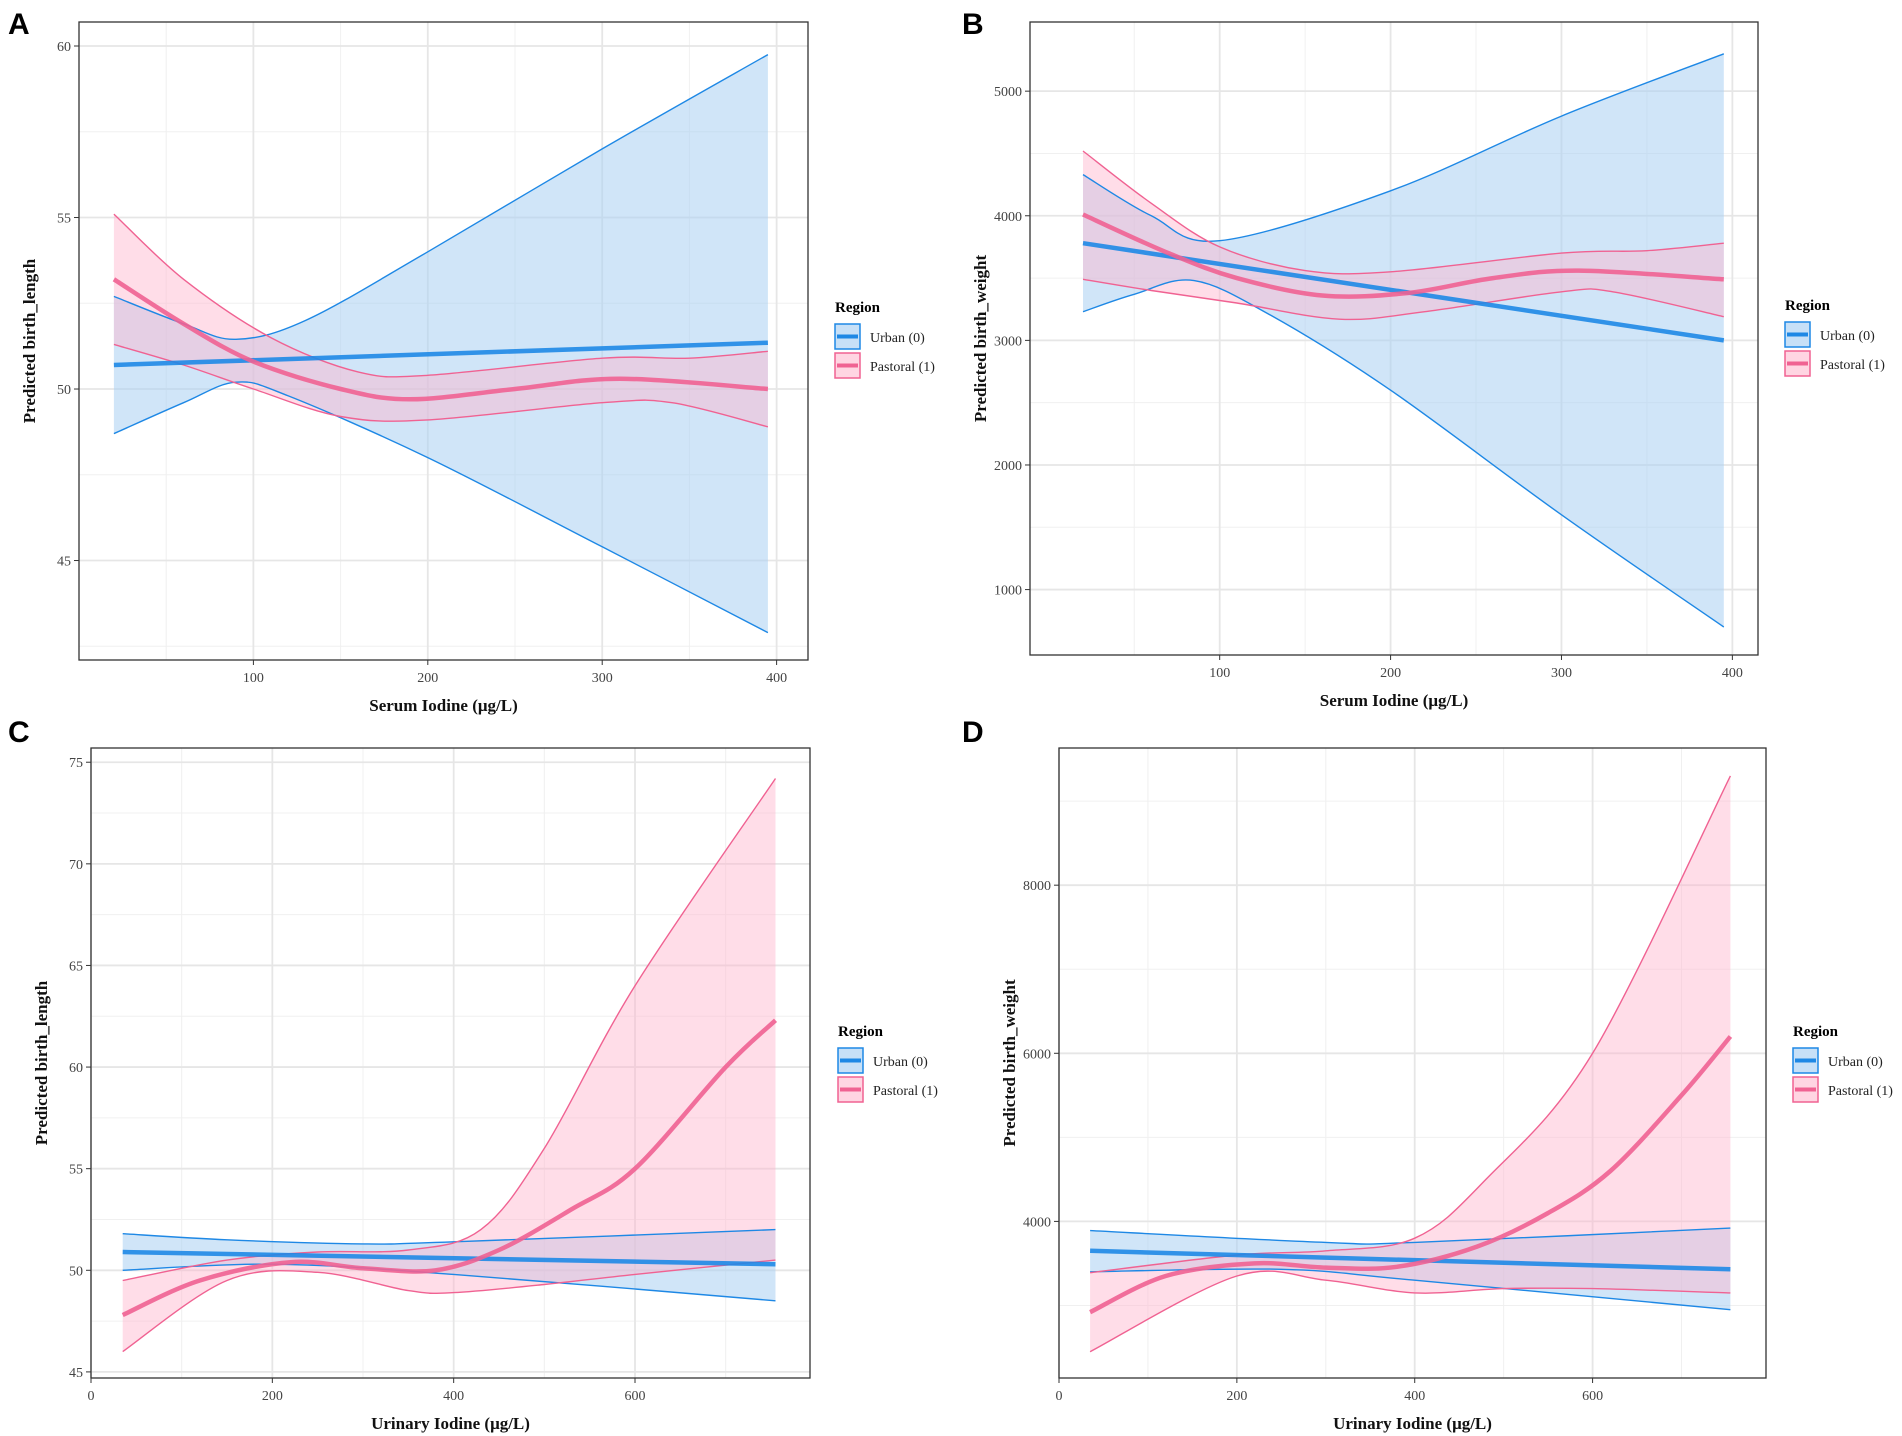  I want to click on panel-label: C, so click(19, 732).